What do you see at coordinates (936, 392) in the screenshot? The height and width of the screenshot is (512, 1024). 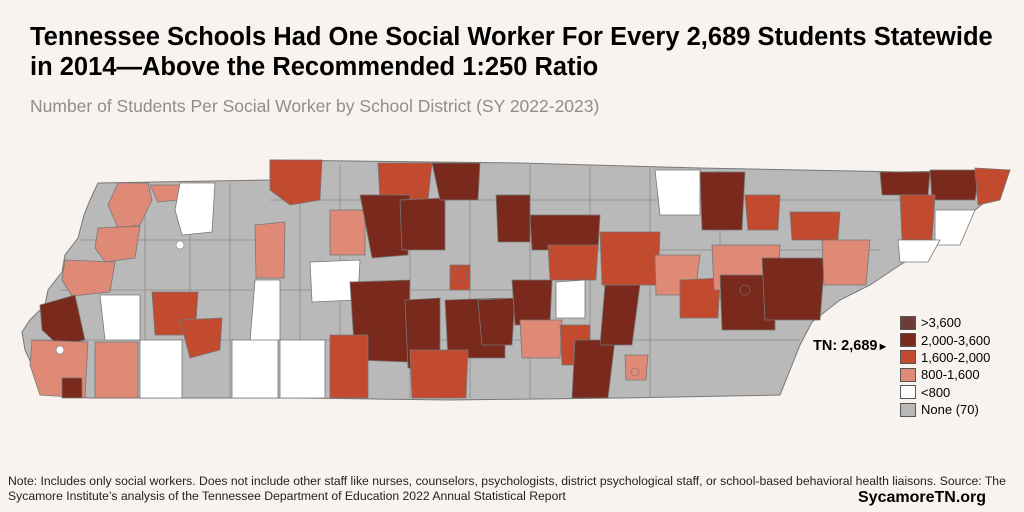 I see `legend-label: <800` at bounding box center [936, 392].